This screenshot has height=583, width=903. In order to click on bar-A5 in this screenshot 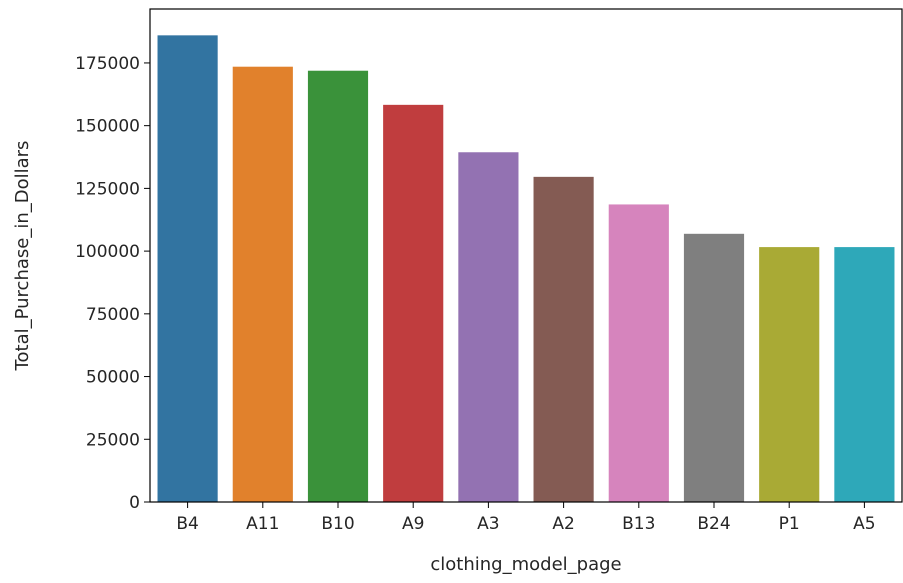, I will do `click(864, 374)`.